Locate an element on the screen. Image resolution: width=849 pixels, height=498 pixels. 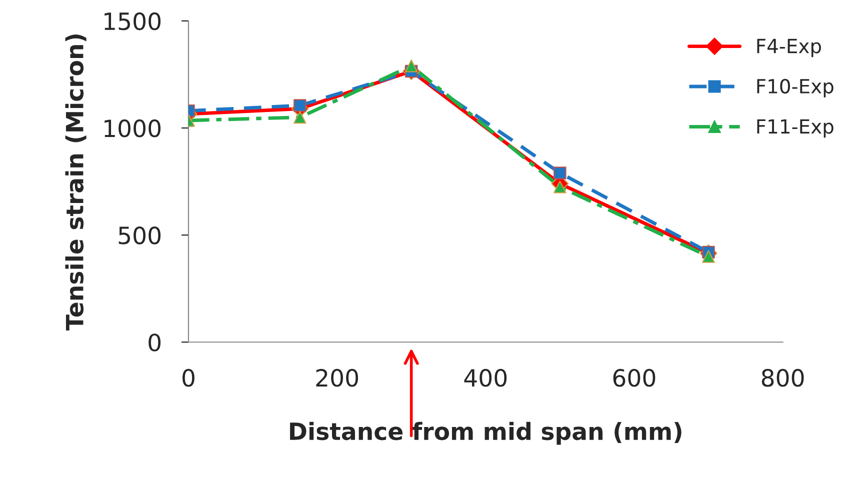
x-axis-title: Distance from mid span (mm) is located at coordinates (486, 433).